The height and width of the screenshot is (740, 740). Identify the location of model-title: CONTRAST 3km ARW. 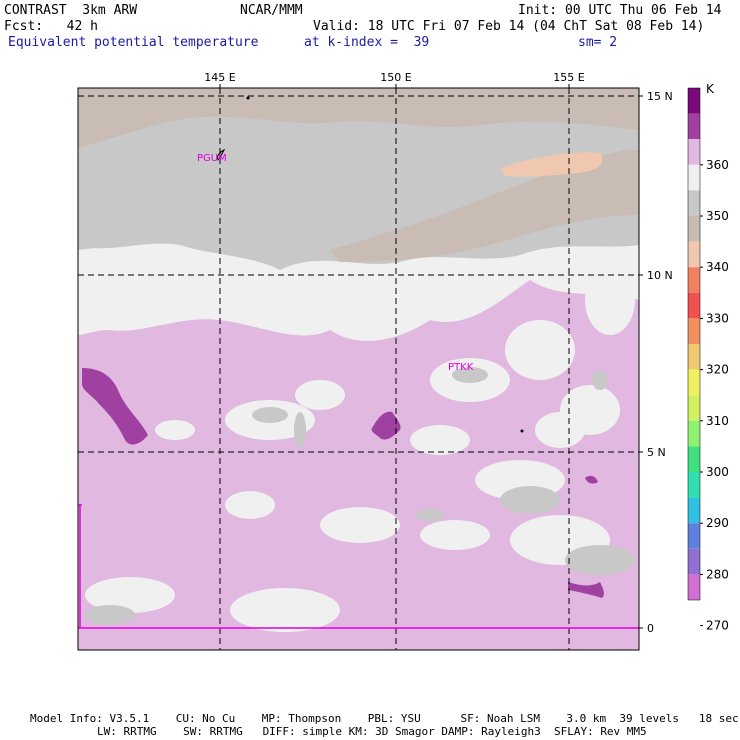
(71, 10).